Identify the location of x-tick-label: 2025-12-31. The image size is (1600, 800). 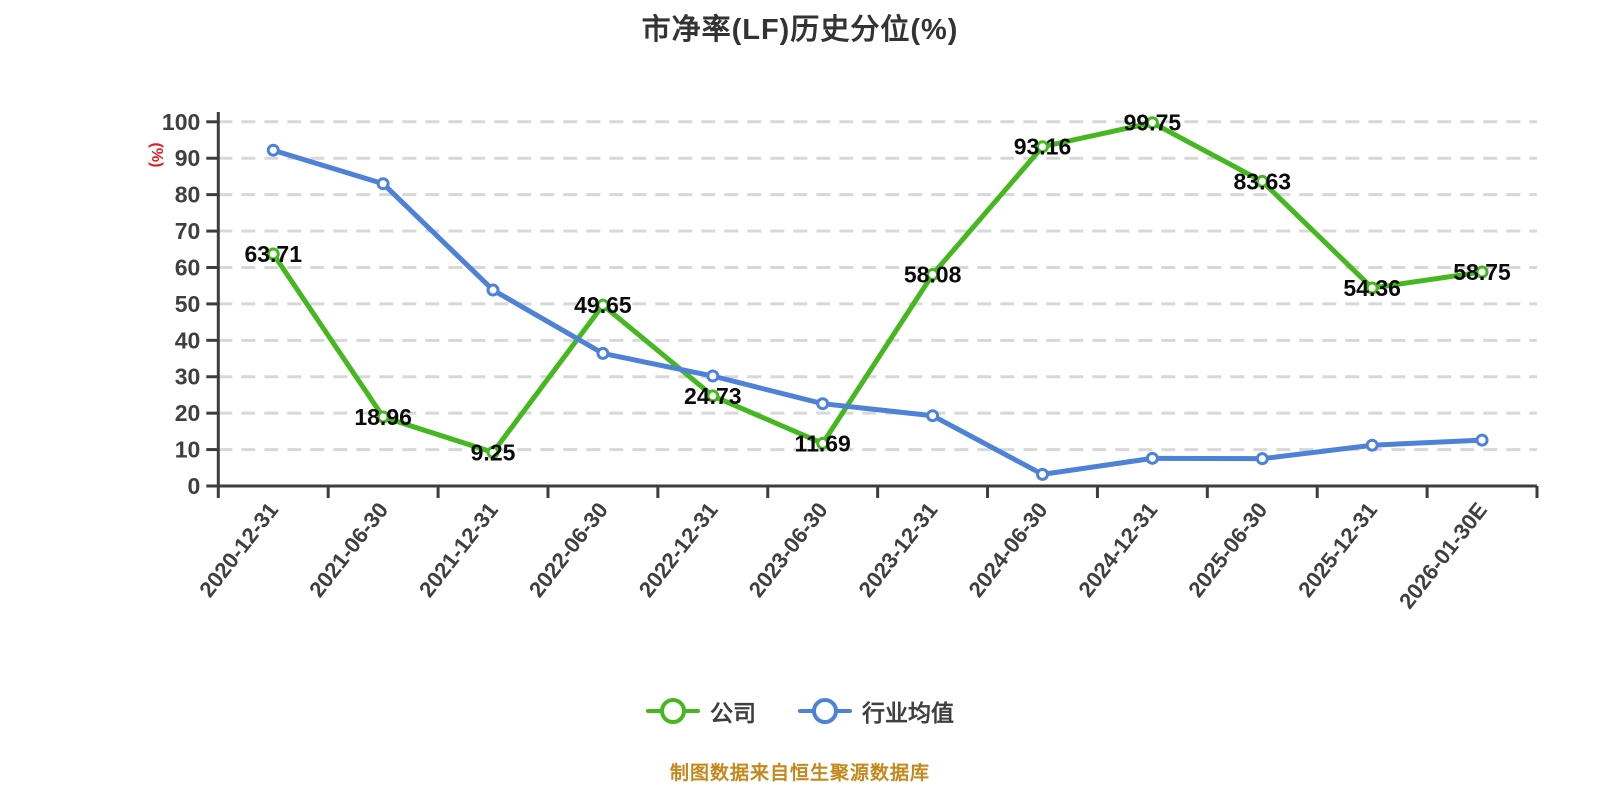
(1337, 550).